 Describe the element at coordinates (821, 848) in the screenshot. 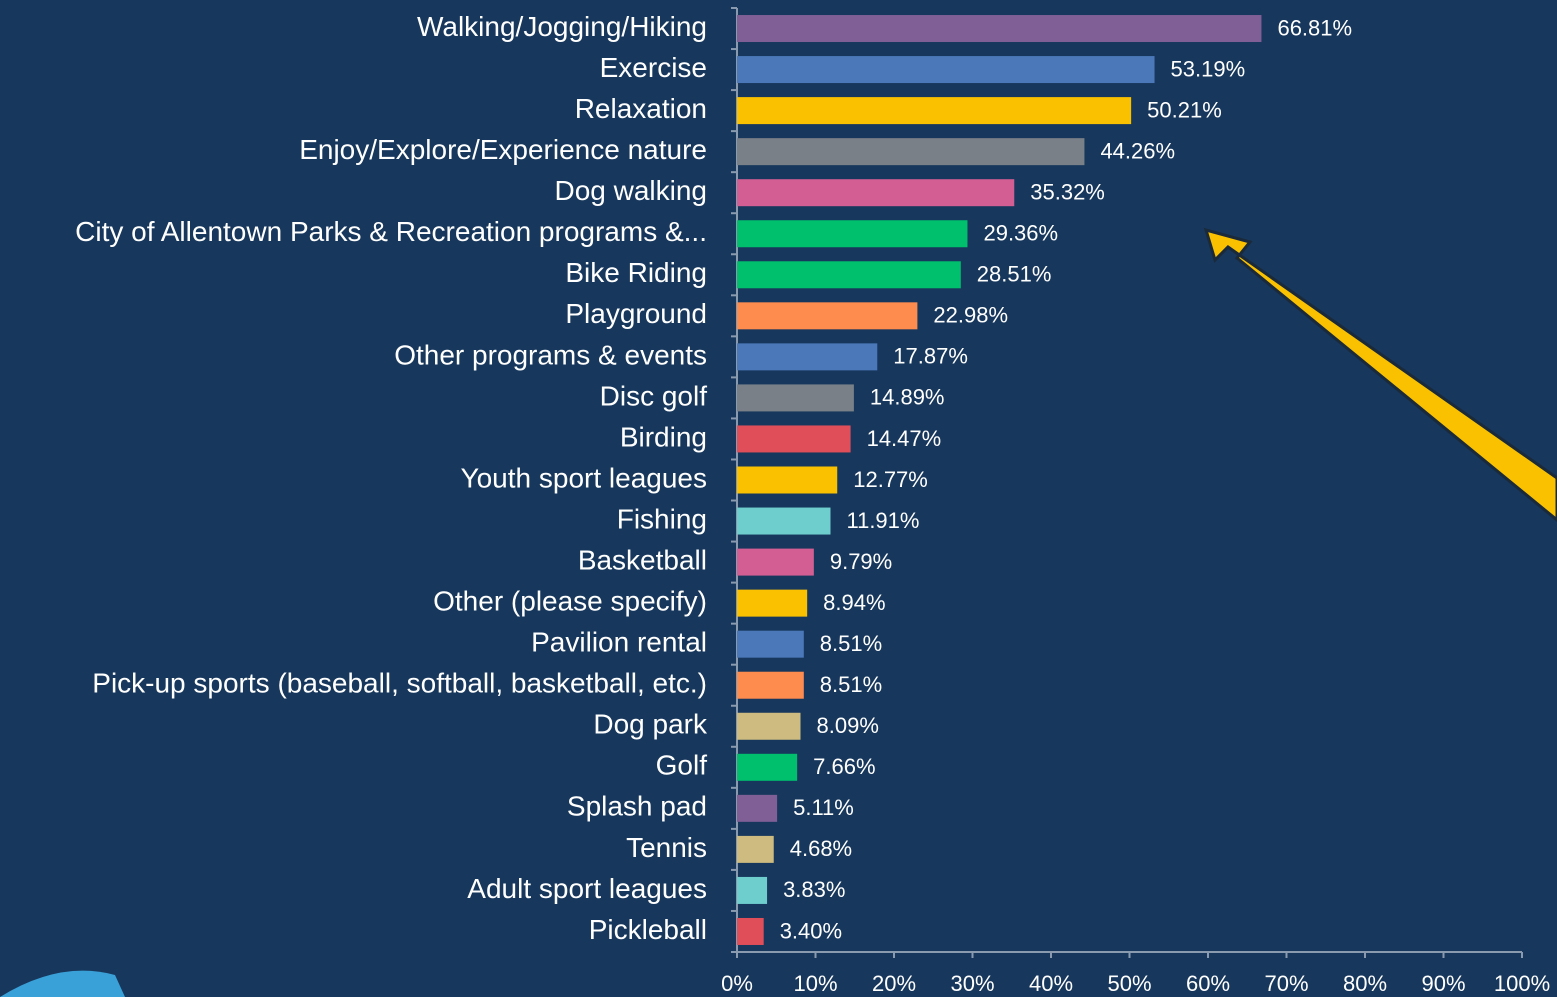

I see `data-label: 4.68%` at that location.